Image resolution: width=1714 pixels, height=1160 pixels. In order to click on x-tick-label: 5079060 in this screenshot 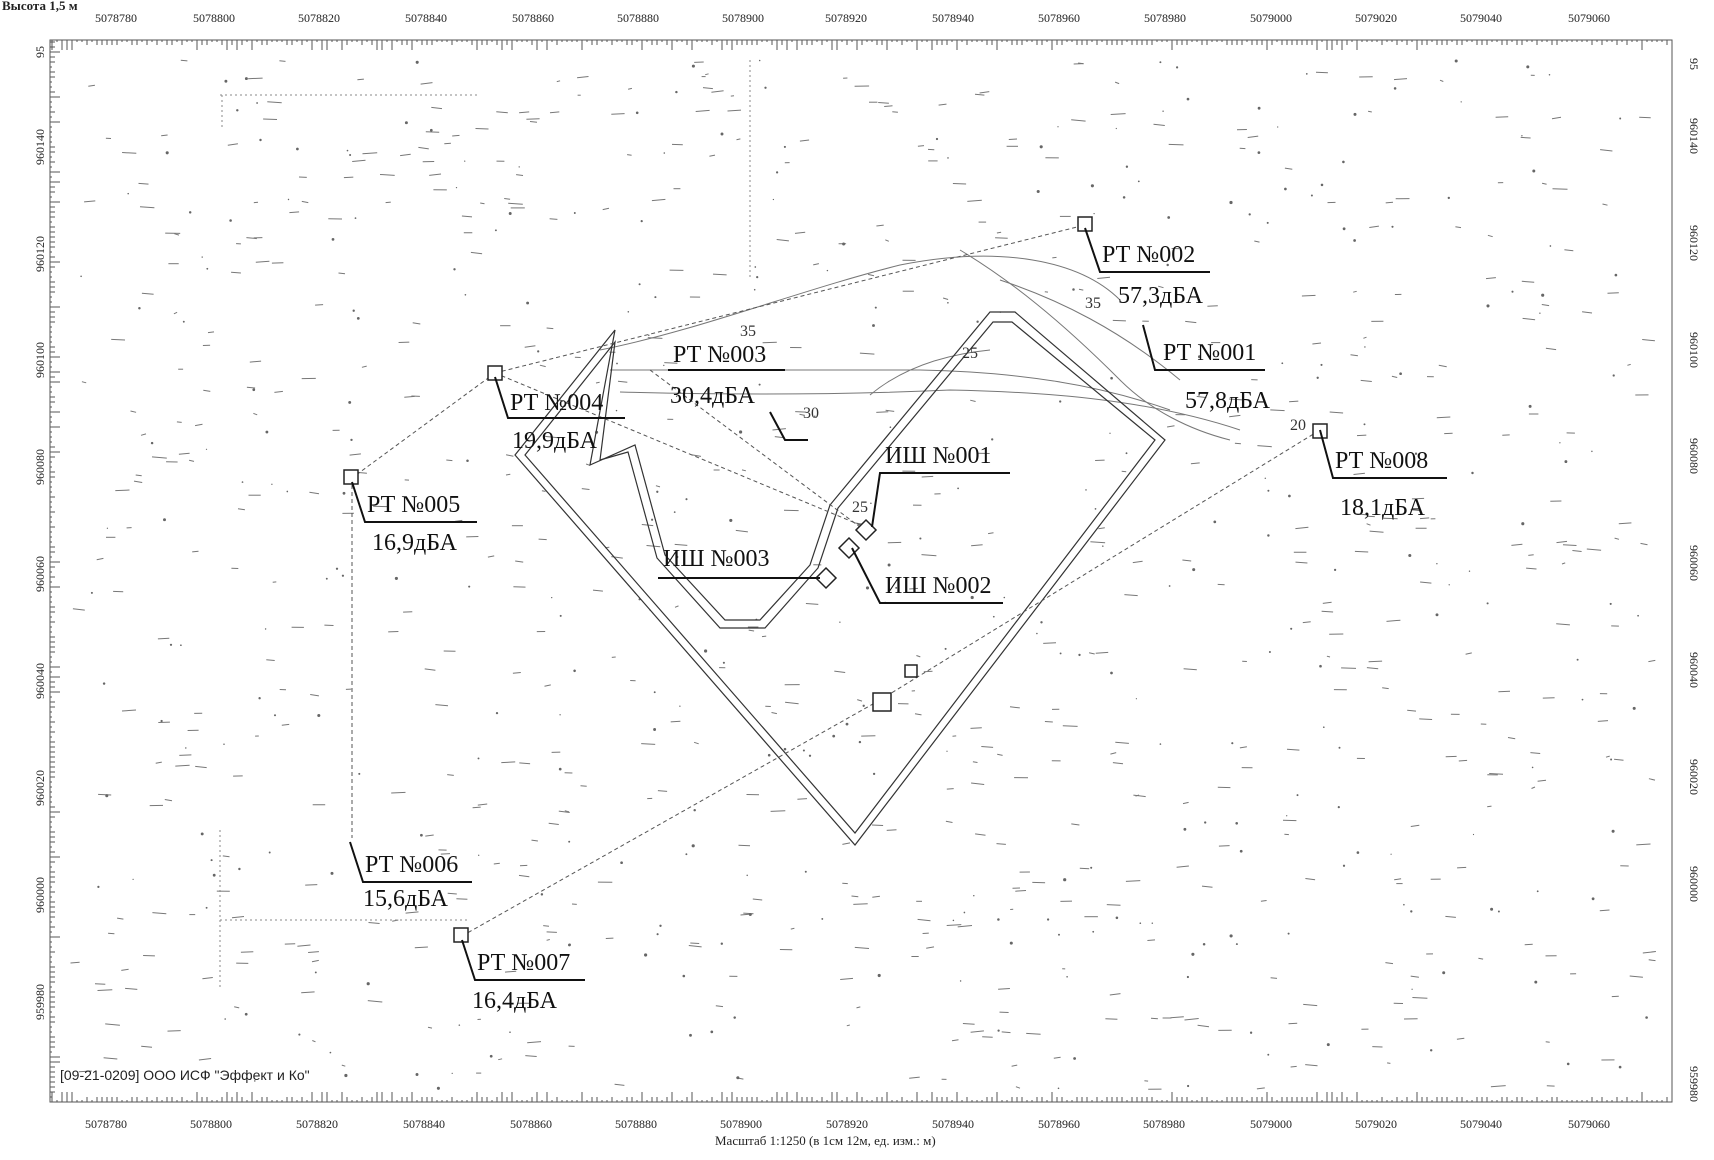, I will do `click(1589, 1124)`.